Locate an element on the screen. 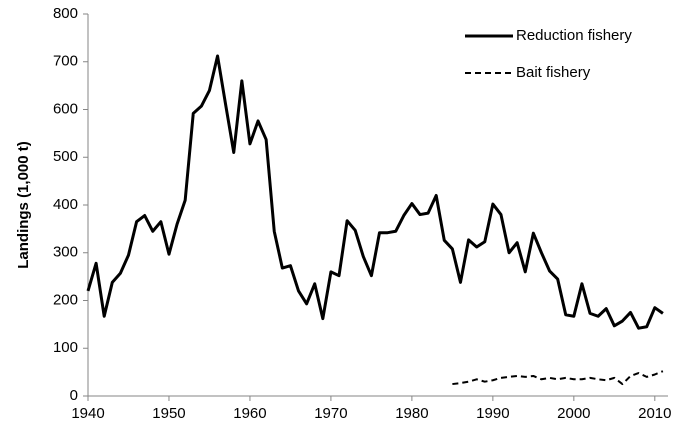  x-tick-label: 1960 is located at coordinates (249, 413).